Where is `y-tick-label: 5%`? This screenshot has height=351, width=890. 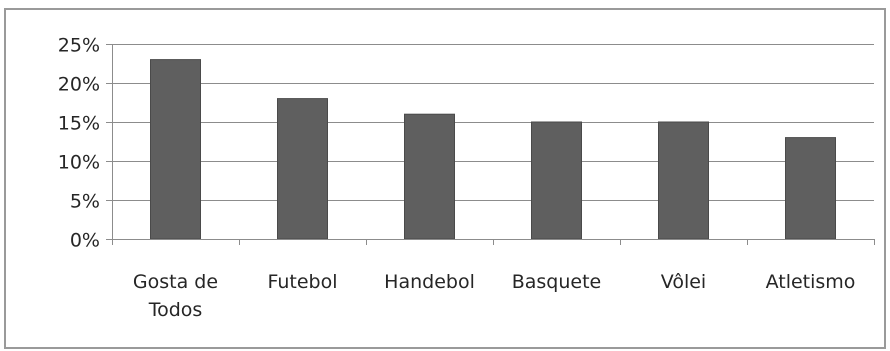 y-tick-label: 5% is located at coordinates (85, 202).